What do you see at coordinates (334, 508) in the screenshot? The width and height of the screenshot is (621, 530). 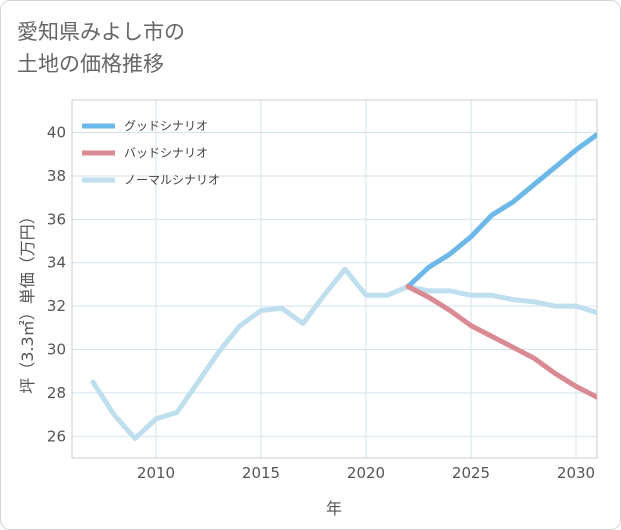 I see `x-axis-title: 年` at bounding box center [334, 508].